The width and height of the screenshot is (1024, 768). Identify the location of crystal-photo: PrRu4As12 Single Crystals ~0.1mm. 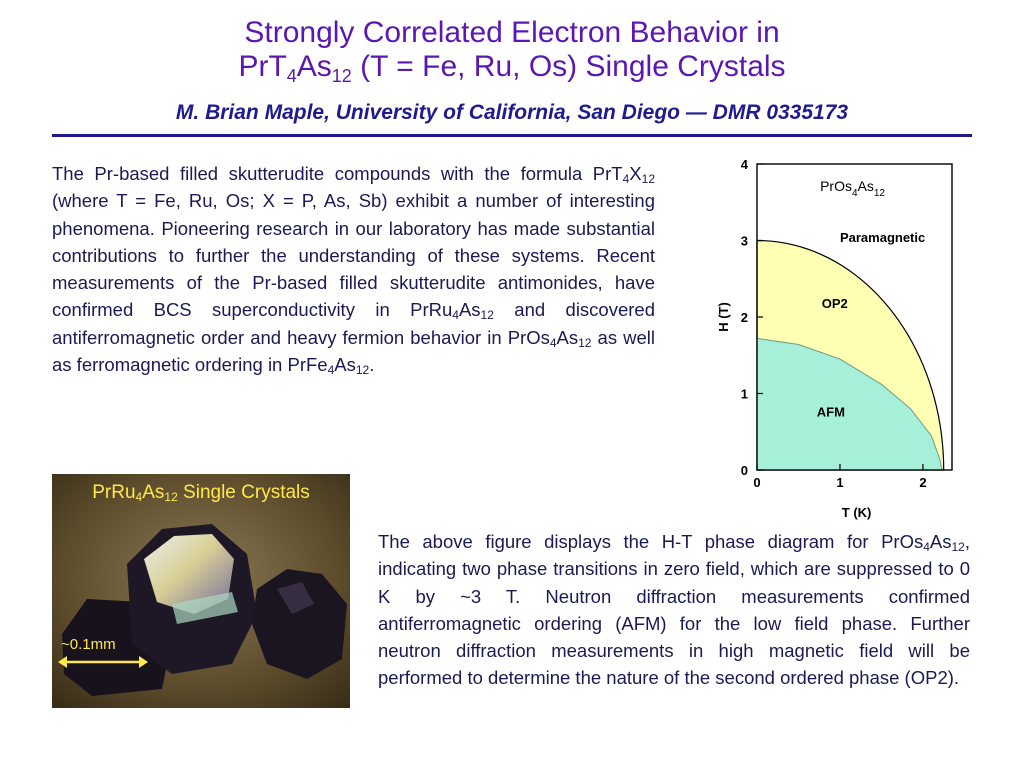
(201, 591).